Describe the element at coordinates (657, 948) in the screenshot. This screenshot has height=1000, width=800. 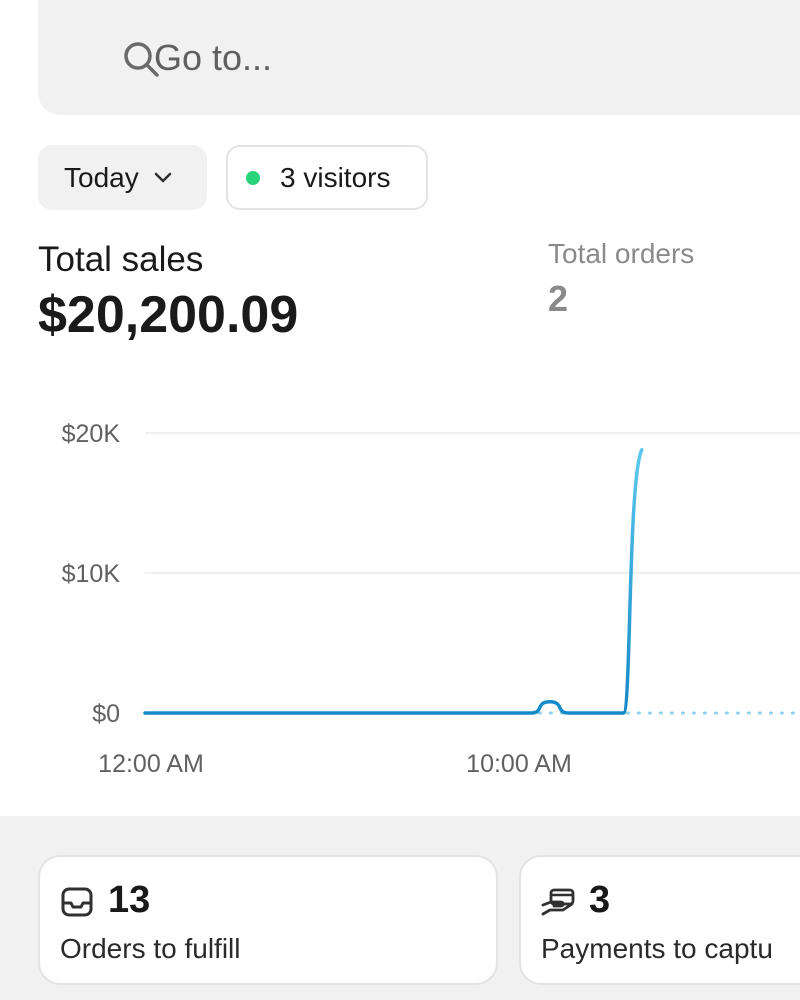
I see `payments-to-capture-label: Payments to captu` at that location.